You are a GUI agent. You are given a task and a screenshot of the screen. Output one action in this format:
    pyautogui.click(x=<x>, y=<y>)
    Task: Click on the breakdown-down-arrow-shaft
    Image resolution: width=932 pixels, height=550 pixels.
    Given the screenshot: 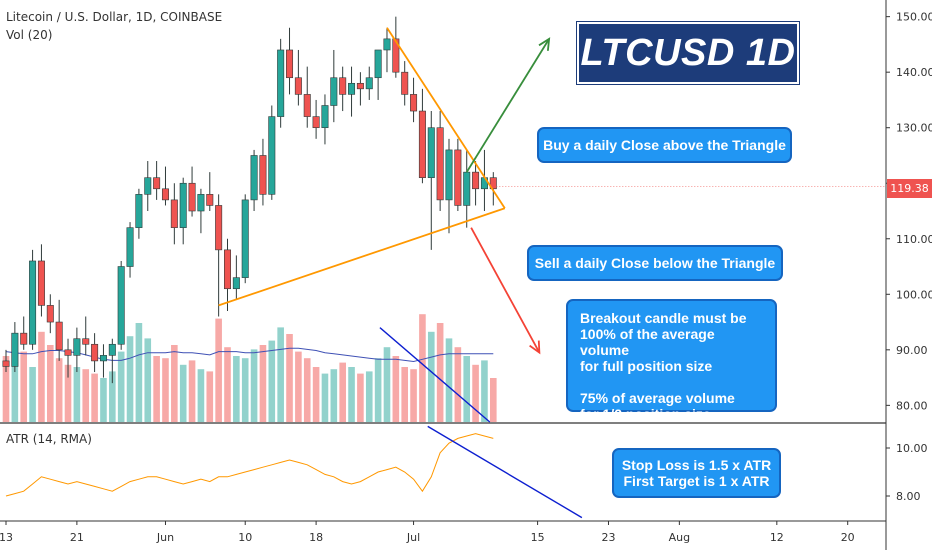 What is the action you would take?
    pyautogui.click(x=505, y=290)
    